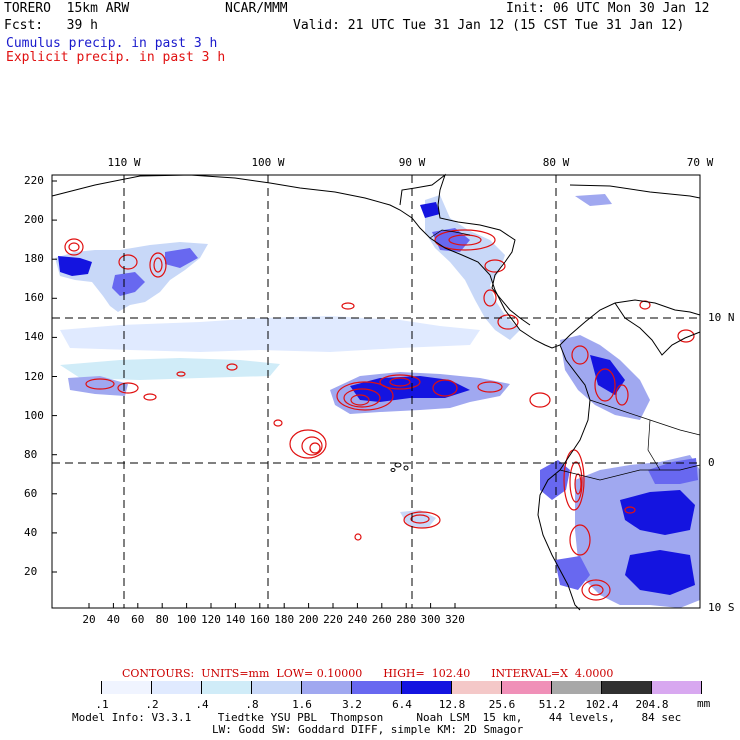  I want to click on contour-nw-3b, so click(158, 265).